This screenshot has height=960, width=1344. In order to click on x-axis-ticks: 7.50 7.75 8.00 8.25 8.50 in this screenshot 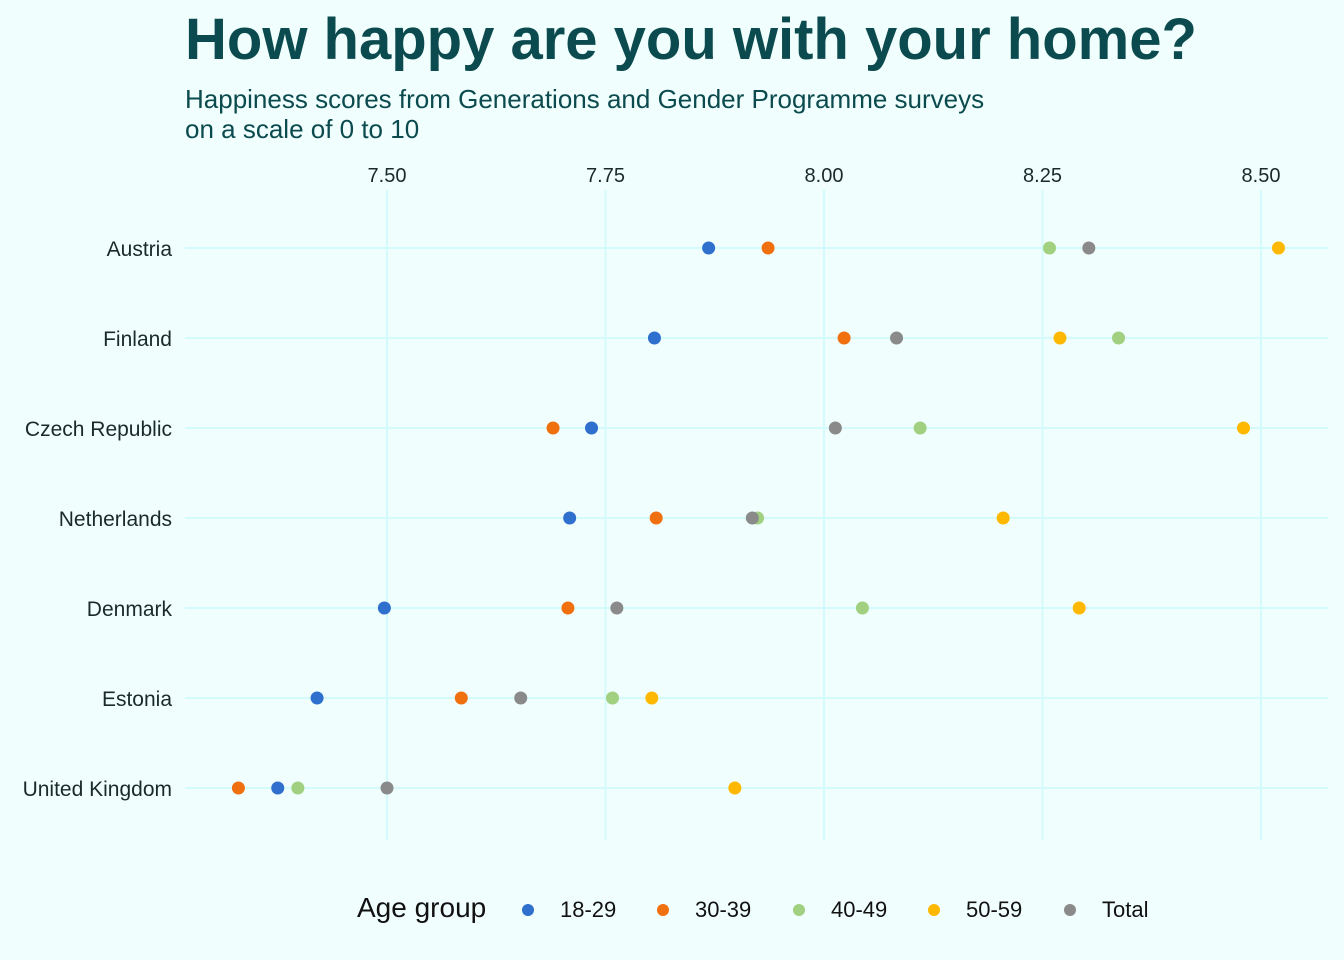, I will do `click(824, 176)`.